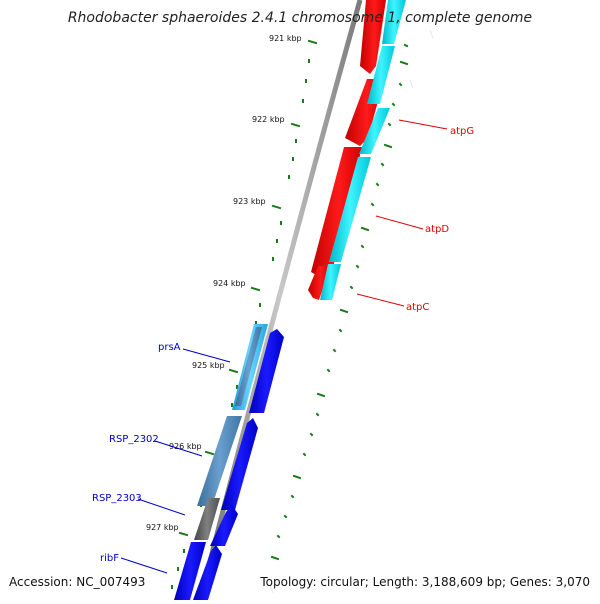 This screenshot has height=604, width=600. I want to click on gene-label-atpC: atpC, so click(417, 307).